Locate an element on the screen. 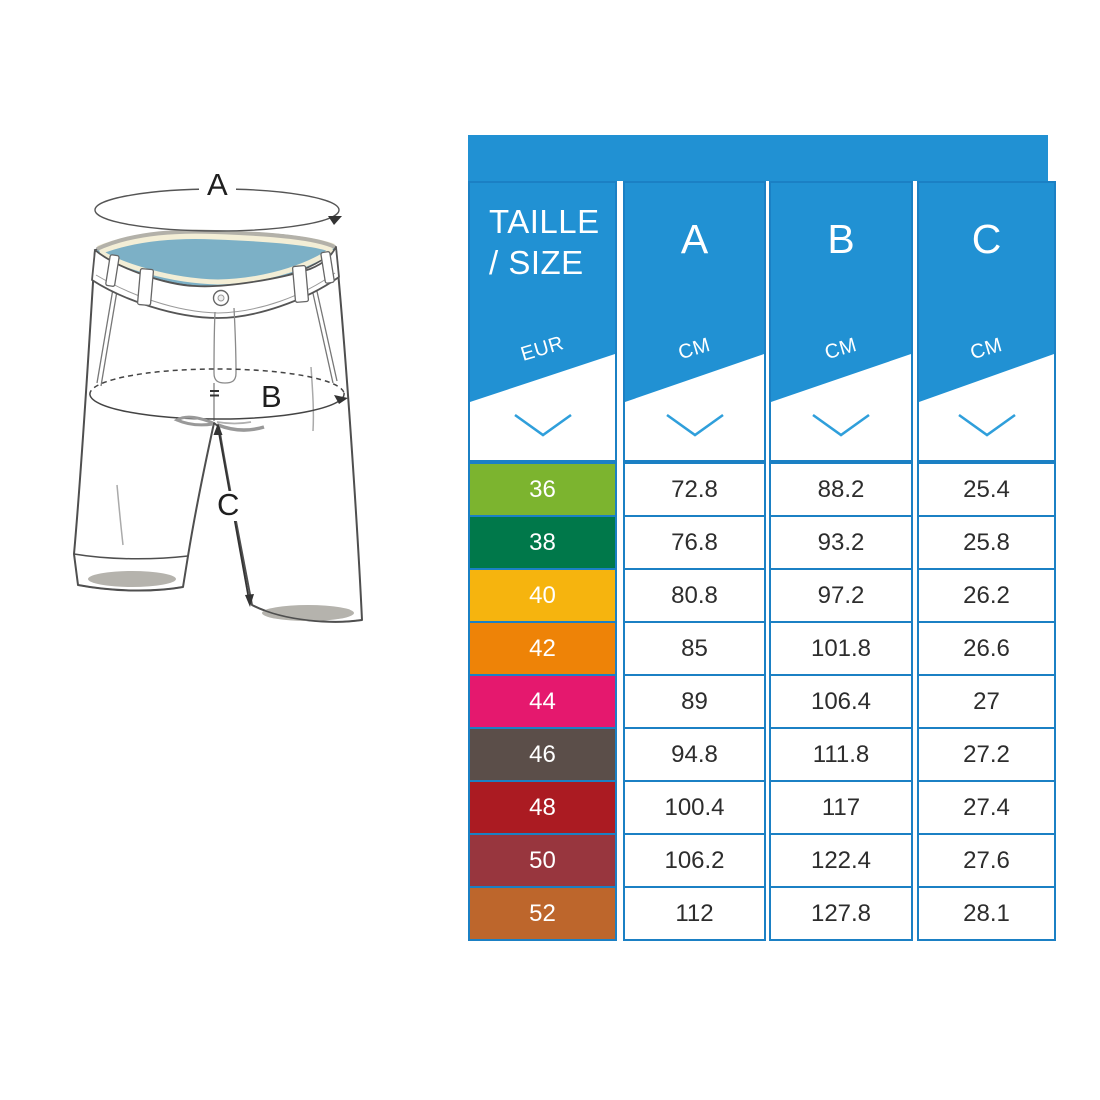 The height and width of the screenshot is (1100, 1100). size-cell: 48 is located at coordinates (542, 807).